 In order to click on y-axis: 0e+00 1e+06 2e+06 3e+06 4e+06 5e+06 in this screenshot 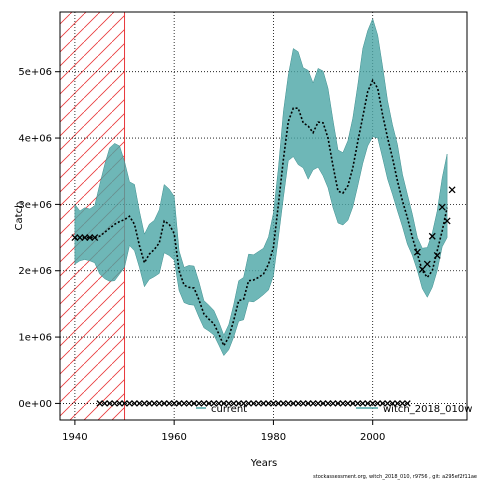, I will do `click(39, 238)`.